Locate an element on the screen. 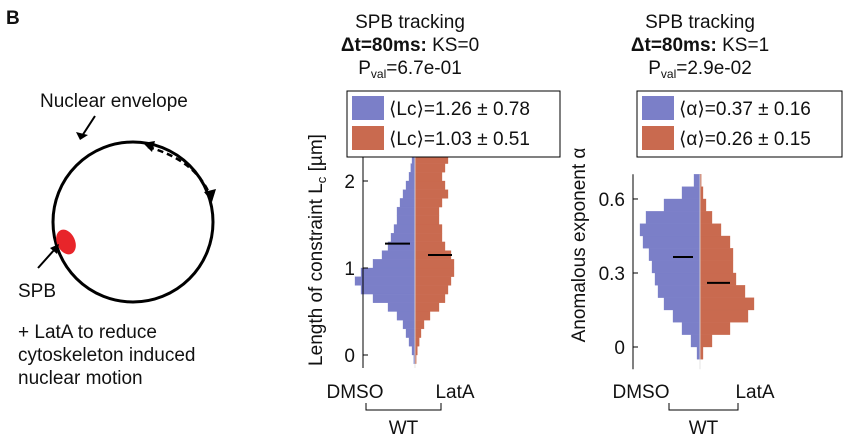  legend-label: ⟨α⟩=0.37 ± 0.16 is located at coordinates (745, 109).